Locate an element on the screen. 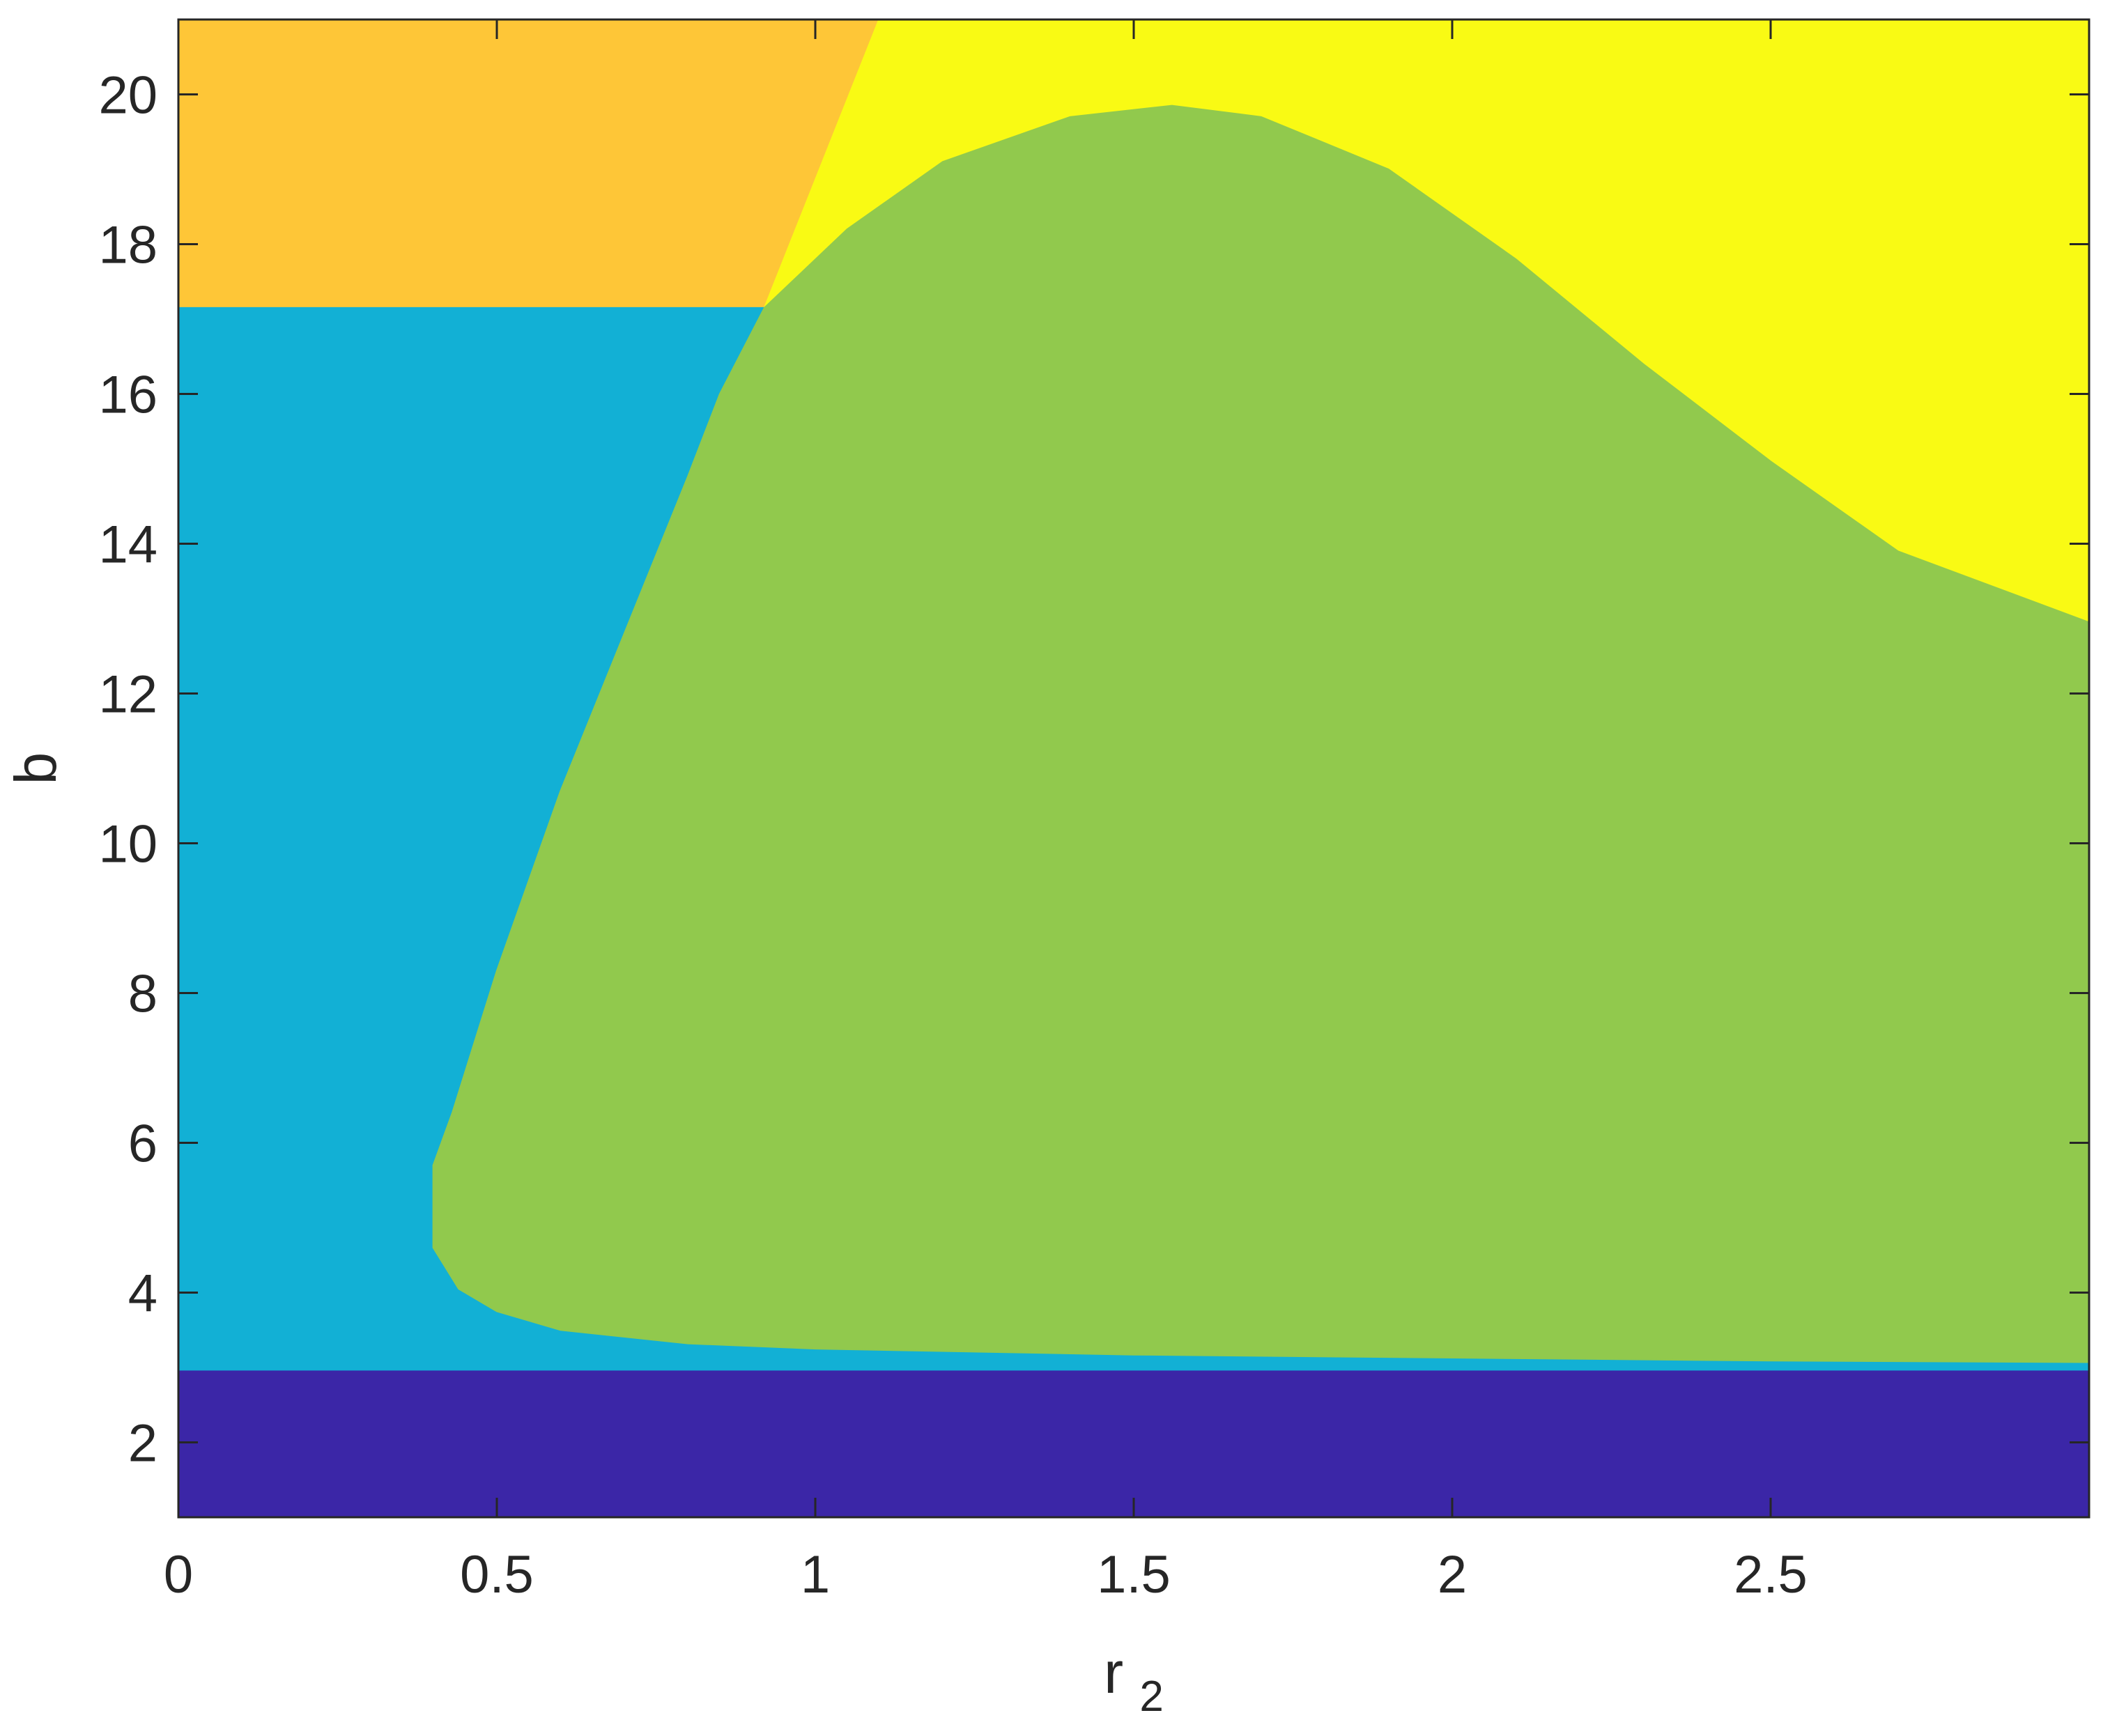 This screenshot has height=1736, width=2110. x-tick-label: 0 is located at coordinates (178, 1575).